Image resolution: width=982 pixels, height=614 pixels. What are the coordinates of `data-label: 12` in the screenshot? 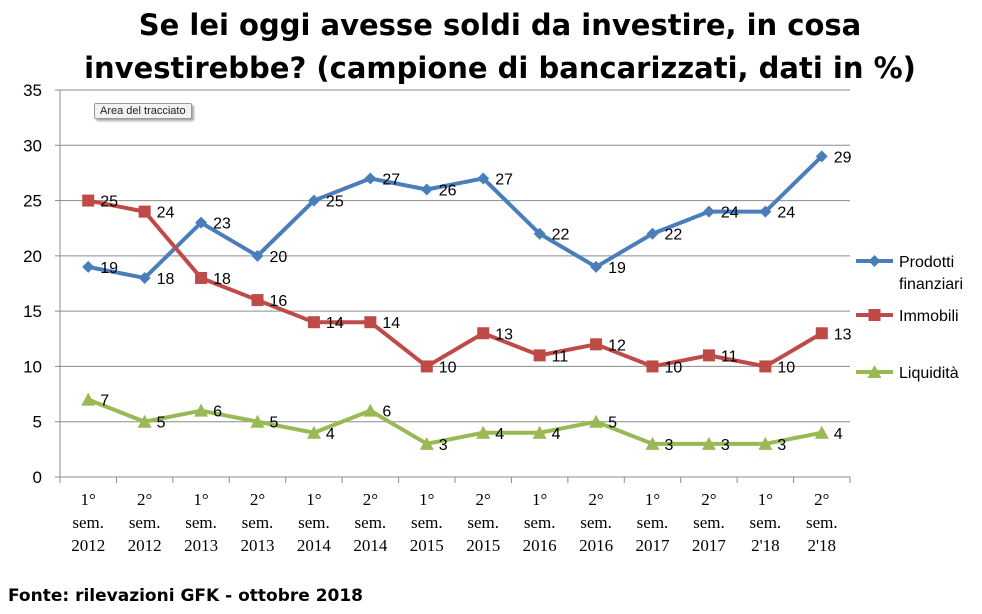 It's located at (617, 345).